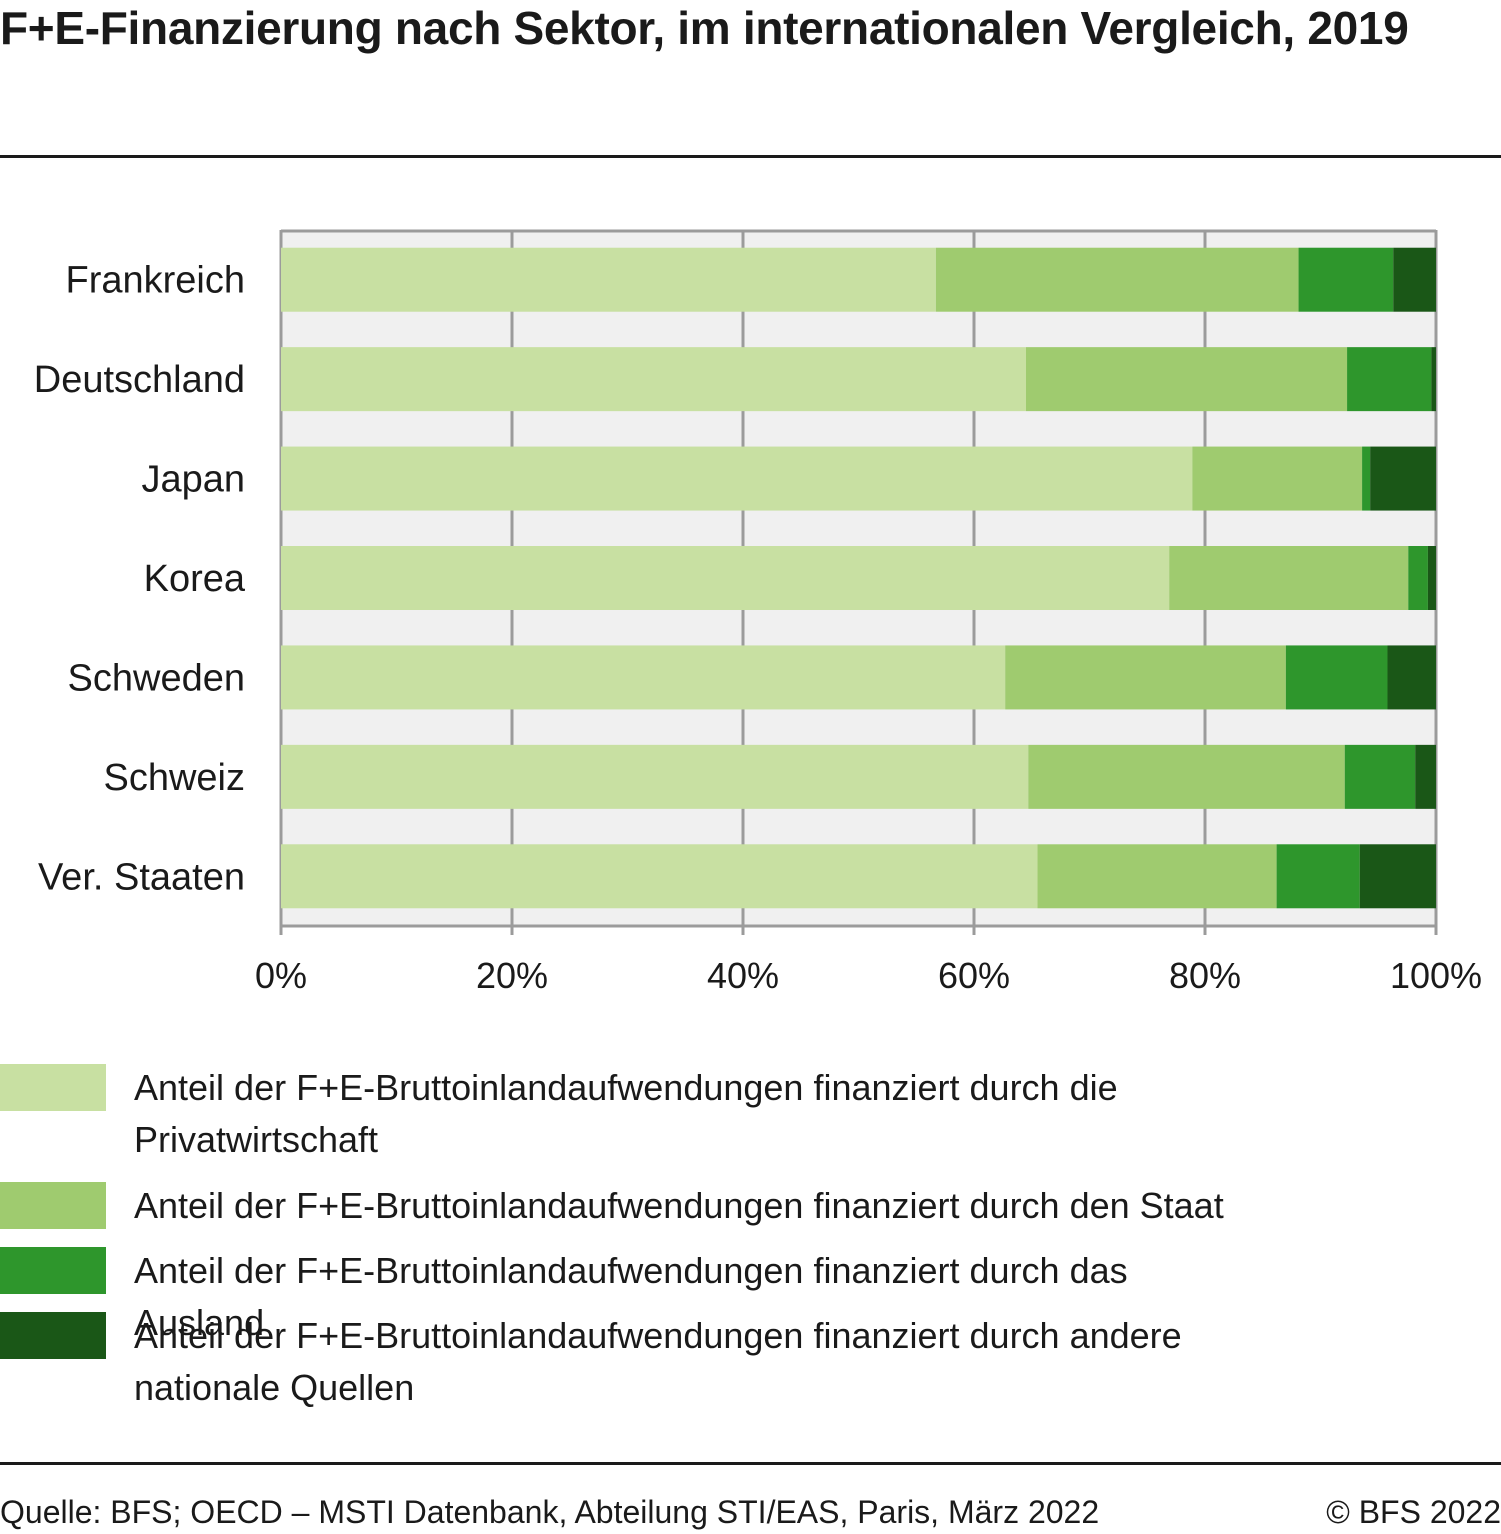  What do you see at coordinates (1205, 975) in the screenshot?
I see `x-tick-label: 80%` at bounding box center [1205, 975].